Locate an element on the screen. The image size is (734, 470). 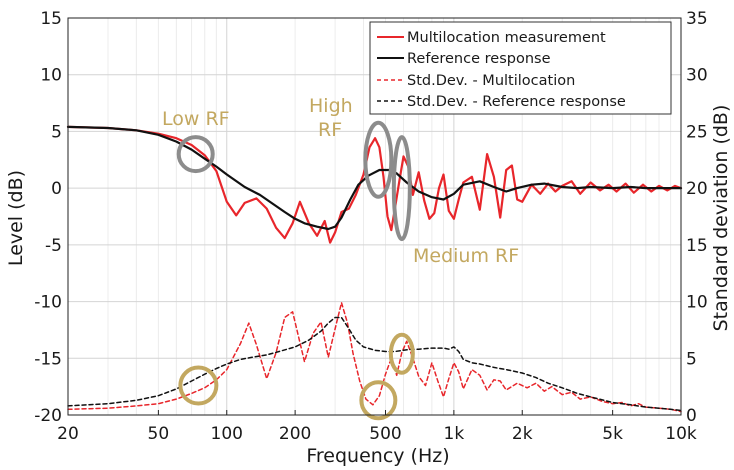
y-tick-label-right: 0 is located at coordinates (691, 416).